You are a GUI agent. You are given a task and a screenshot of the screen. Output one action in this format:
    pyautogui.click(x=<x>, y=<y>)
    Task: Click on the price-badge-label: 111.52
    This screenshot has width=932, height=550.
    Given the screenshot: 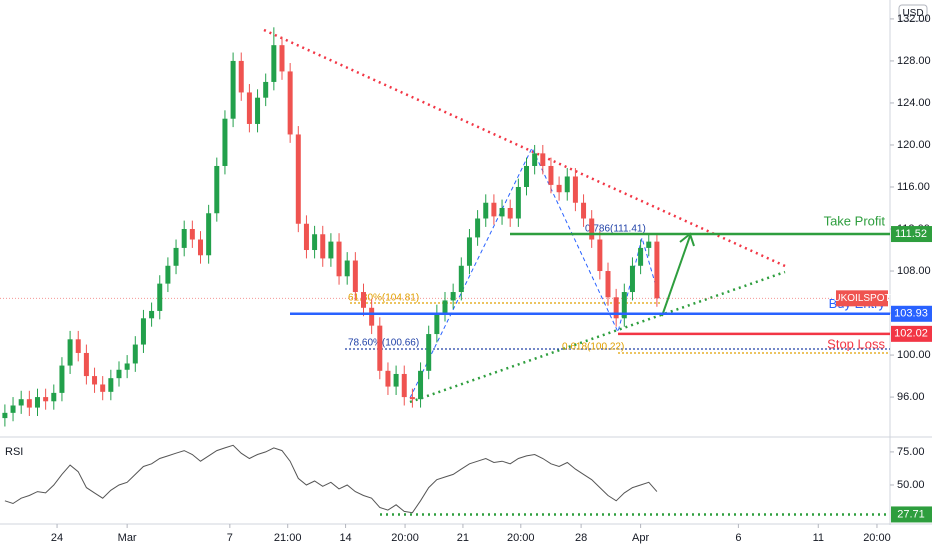 What is the action you would take?
    pyautogui.click(x=911, y=234)
    